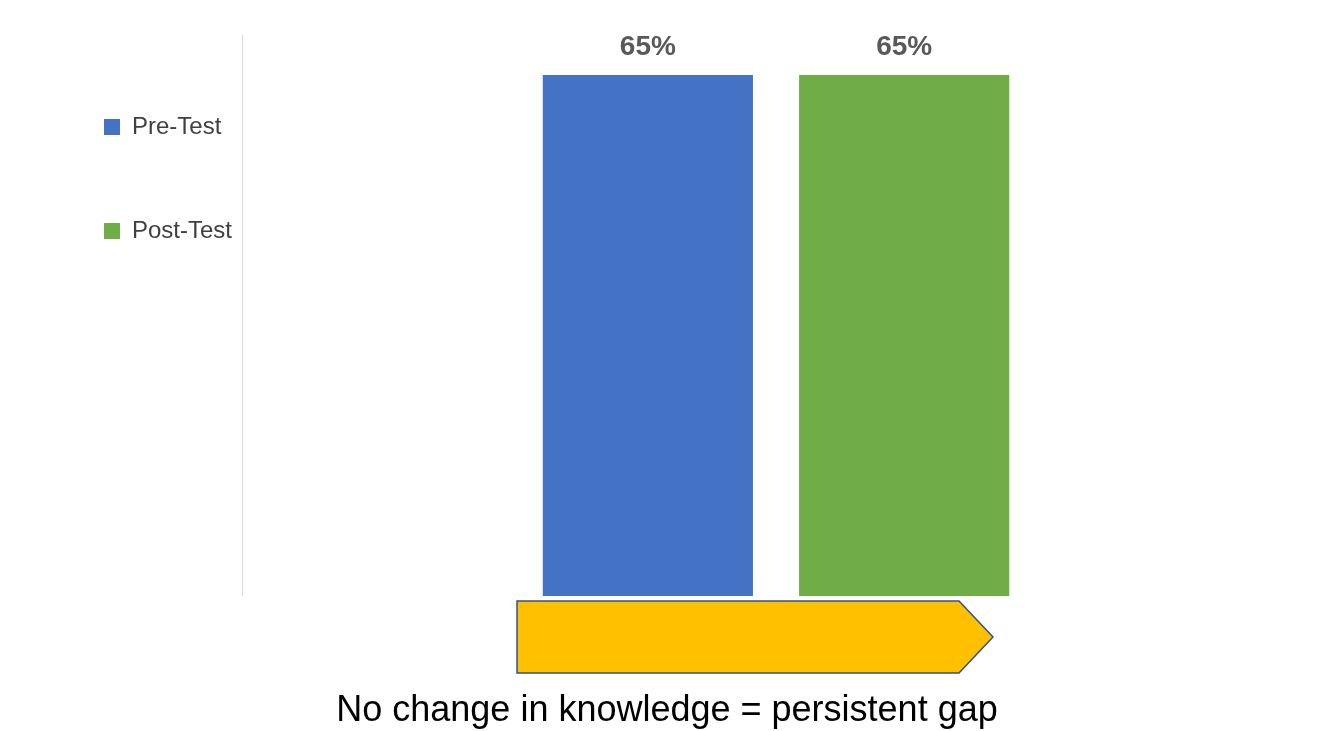  Describe the element at coordinates (182, 229) in the screenshot. I see `legend-label: Post-Test` at that location.